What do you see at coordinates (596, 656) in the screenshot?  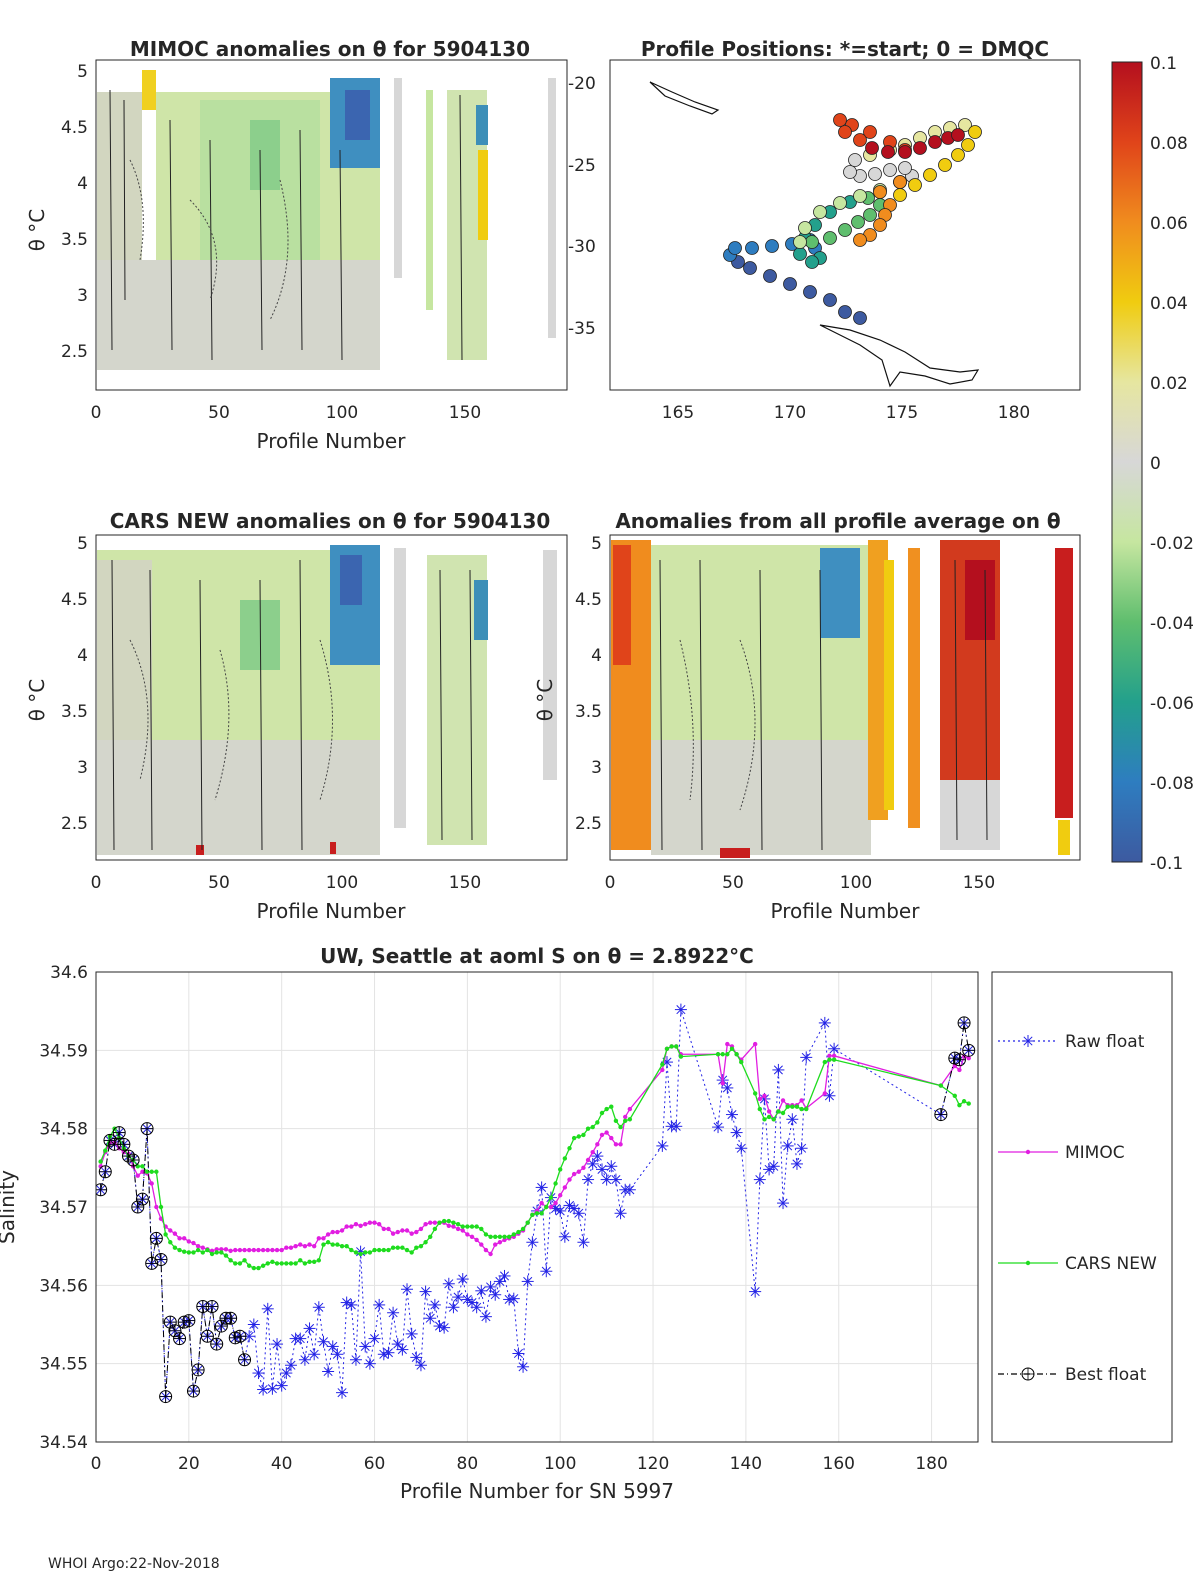 I see `allavg-ytick: 4` at bounding box center [596, 656].